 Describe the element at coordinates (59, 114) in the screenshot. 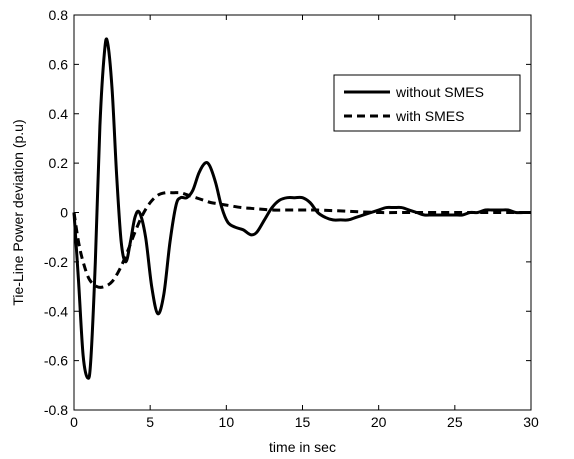

I see `y-tick-label: 0.4` at that location.